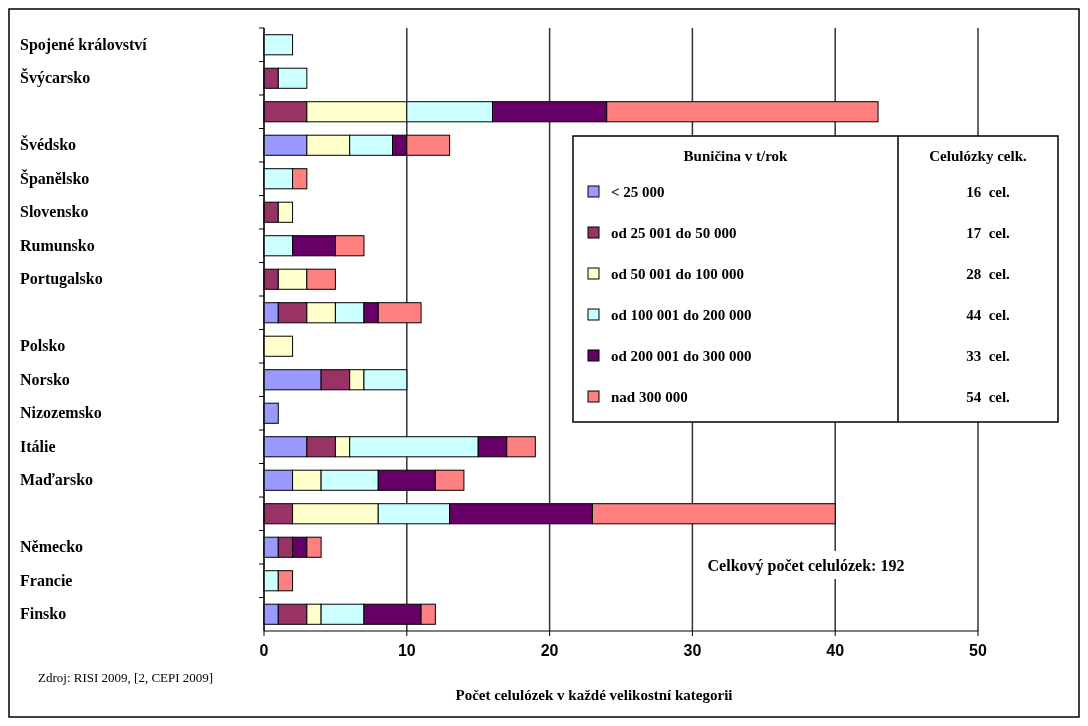  What do you see at coordinates (54, 212) in the screenshot?
I see `y-tick-label: Slovensko` at bounding box center [54, 212].